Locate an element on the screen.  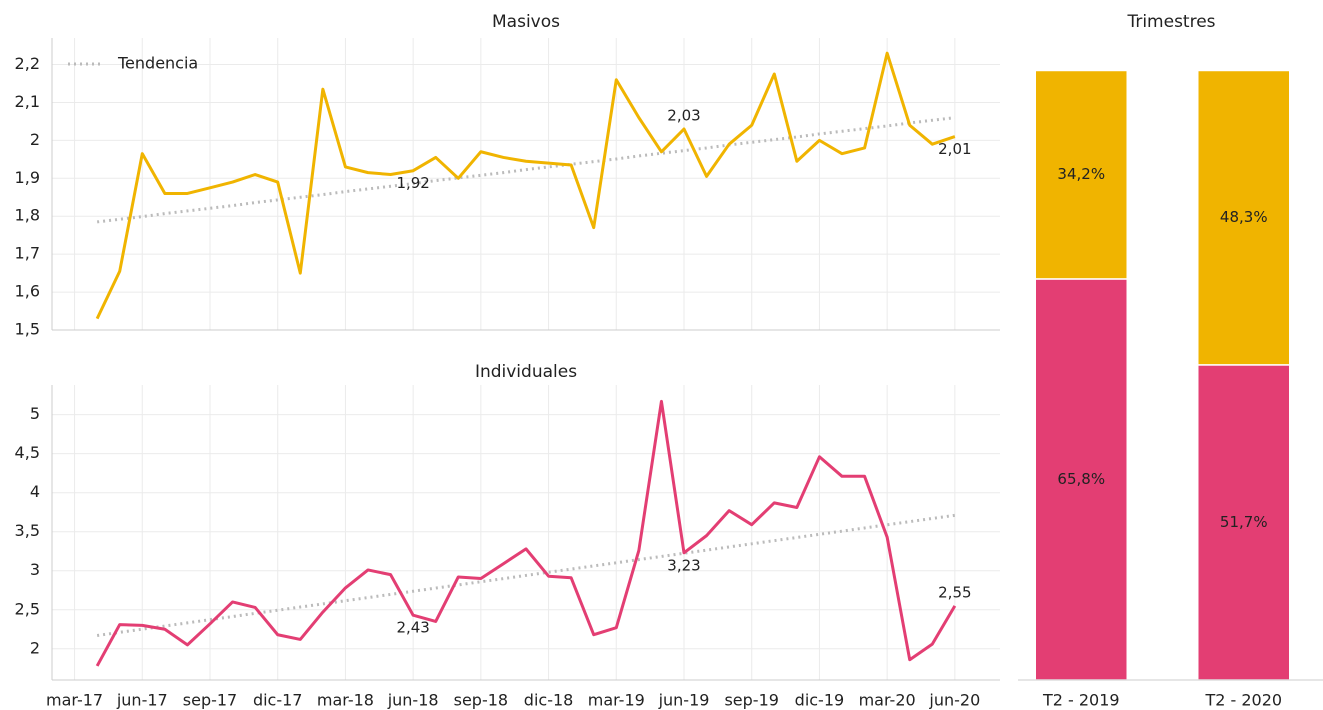
data-label: 2,43 is located at coordinates (412, 628).